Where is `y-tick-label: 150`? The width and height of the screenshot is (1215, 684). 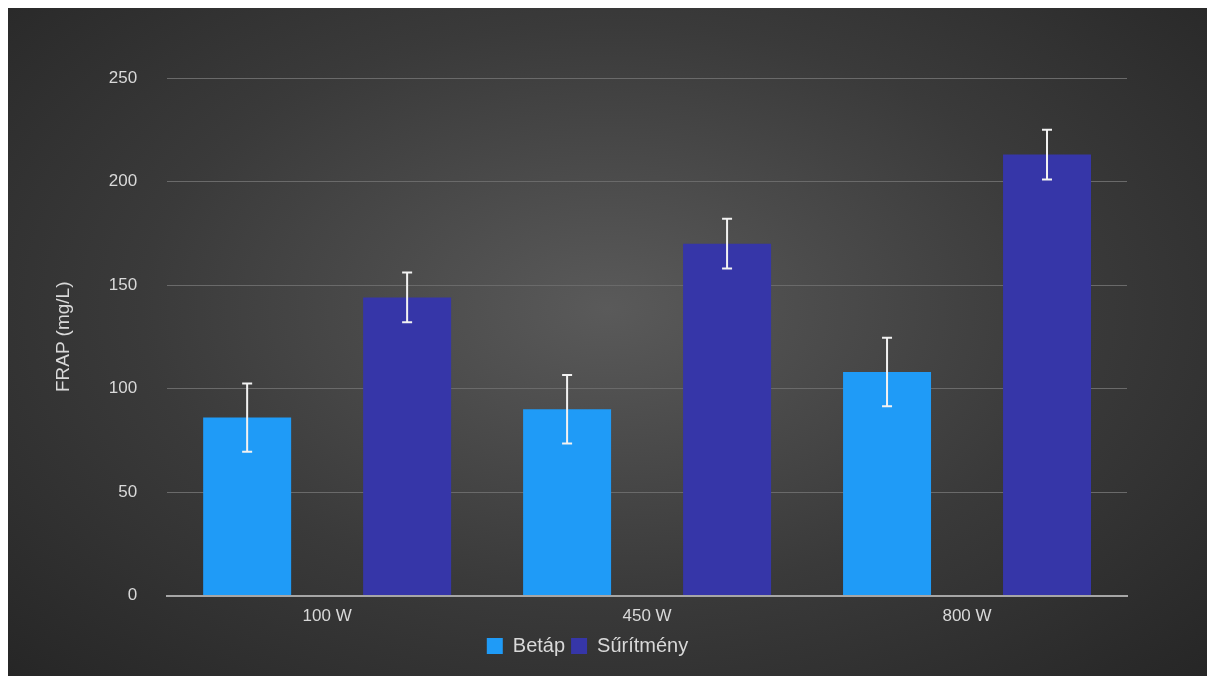 y-tick-label: 150 is located at coordinates (123, 284).